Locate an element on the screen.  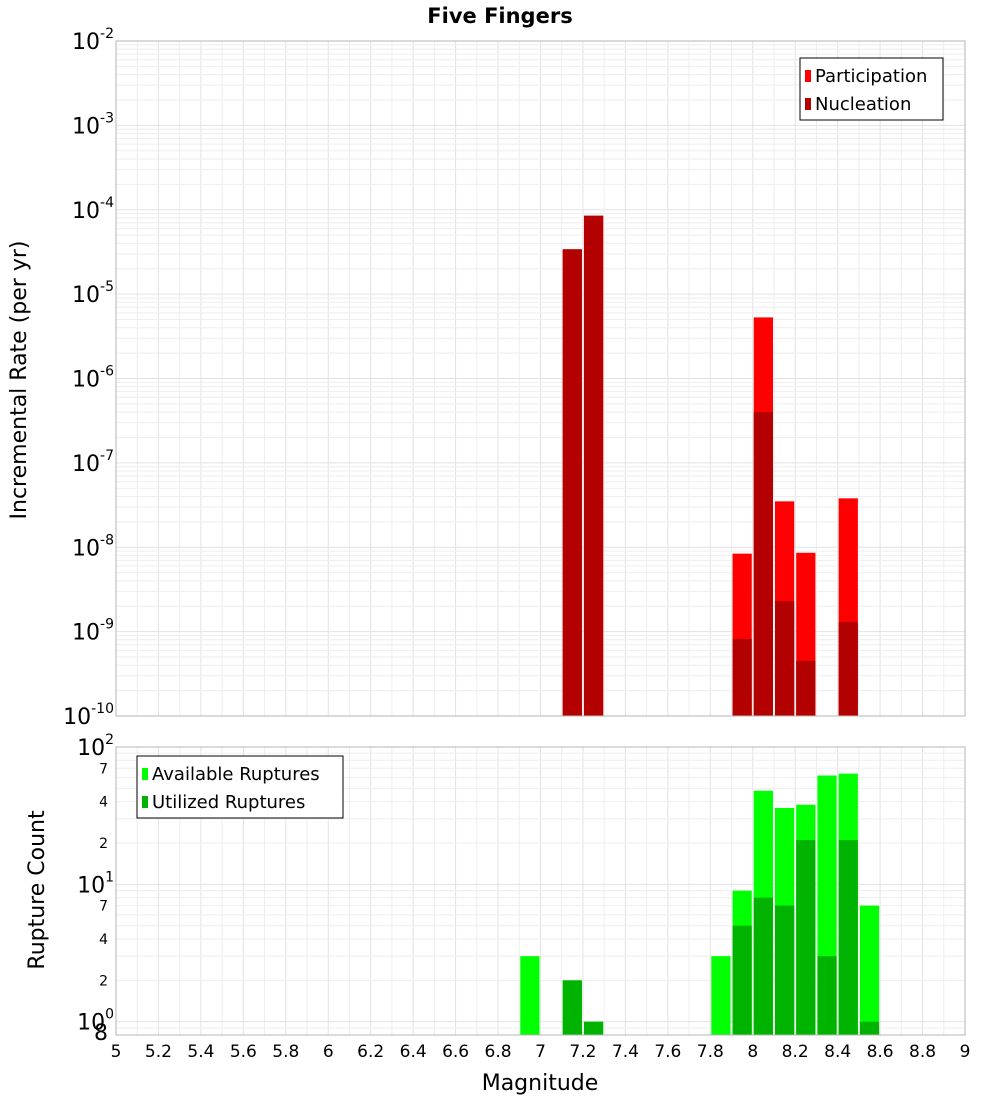
x-tick-label: 8.8 is located at coordinates (922, 1052).